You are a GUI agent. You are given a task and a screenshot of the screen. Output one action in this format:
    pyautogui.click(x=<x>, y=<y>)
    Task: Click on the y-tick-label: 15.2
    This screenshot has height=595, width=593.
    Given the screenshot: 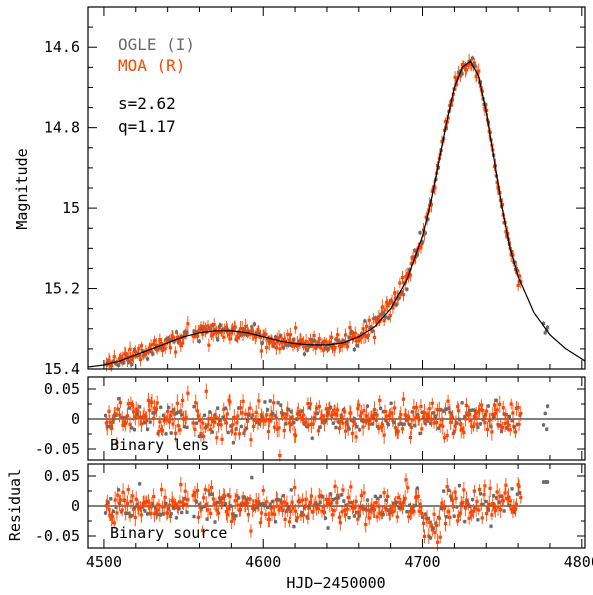 What is the action you would take?
    pyautogui.click(x=62, y=289)
    